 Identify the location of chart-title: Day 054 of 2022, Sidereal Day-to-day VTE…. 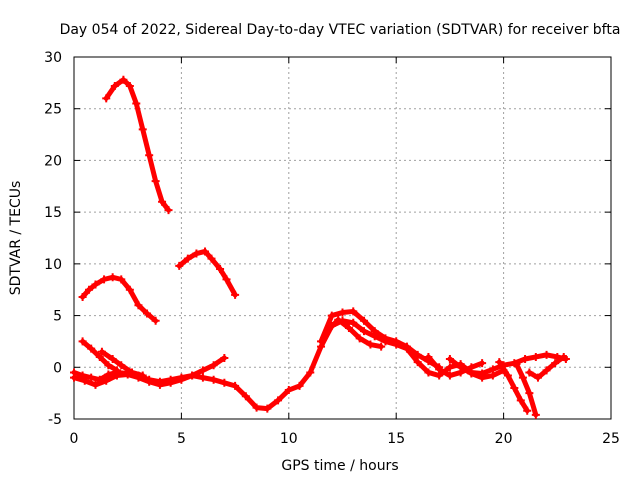
(340, 30).